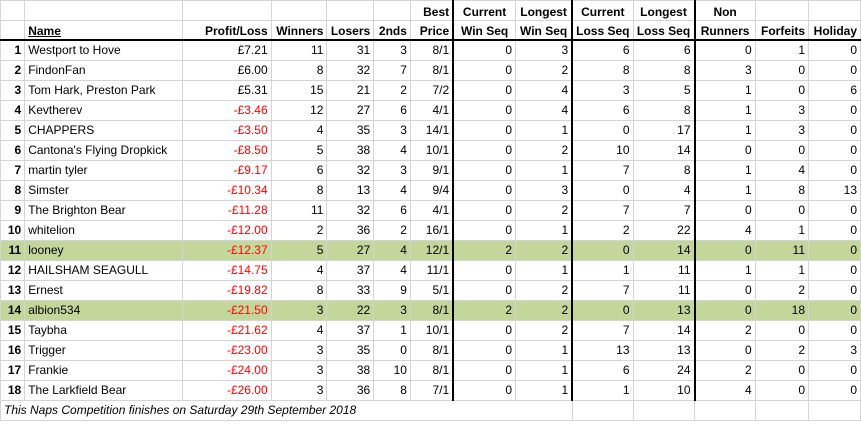  Describe the element at coordinates (664, 370) in the screenshot. I see `longest-loss-seq-cell: 24` at that location.